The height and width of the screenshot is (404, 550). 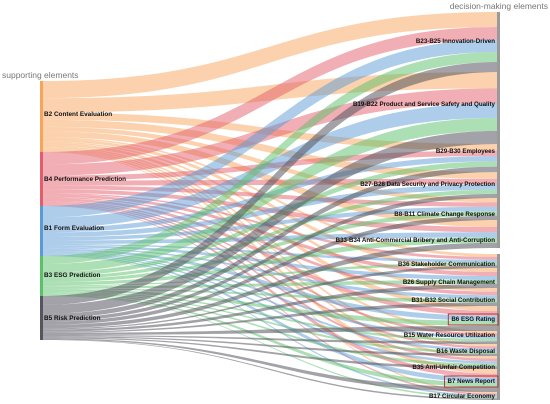 I want to click on right-node-label-r11: B15 Water Resource Utilization, so click(x=449, y=335).